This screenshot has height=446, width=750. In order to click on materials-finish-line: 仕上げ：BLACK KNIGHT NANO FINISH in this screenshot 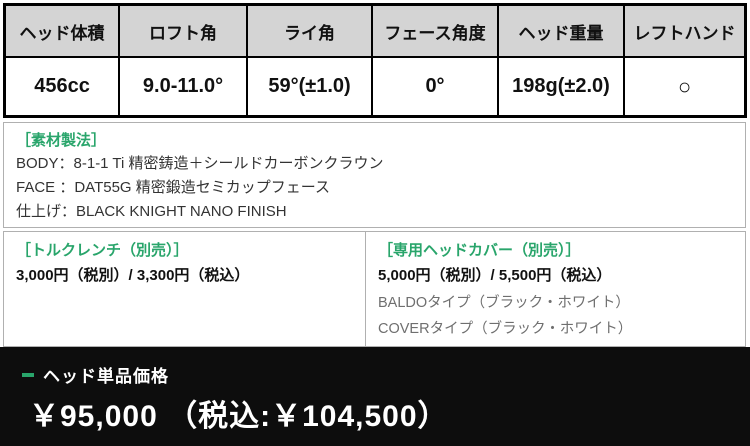, I will do `click(151, 211)`.